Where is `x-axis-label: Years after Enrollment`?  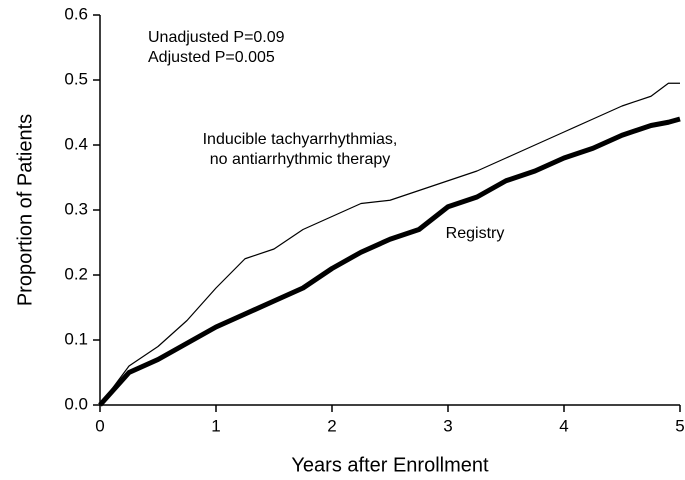 x-axis-label: Years after Enrollment is located at coordinates (390, 465).